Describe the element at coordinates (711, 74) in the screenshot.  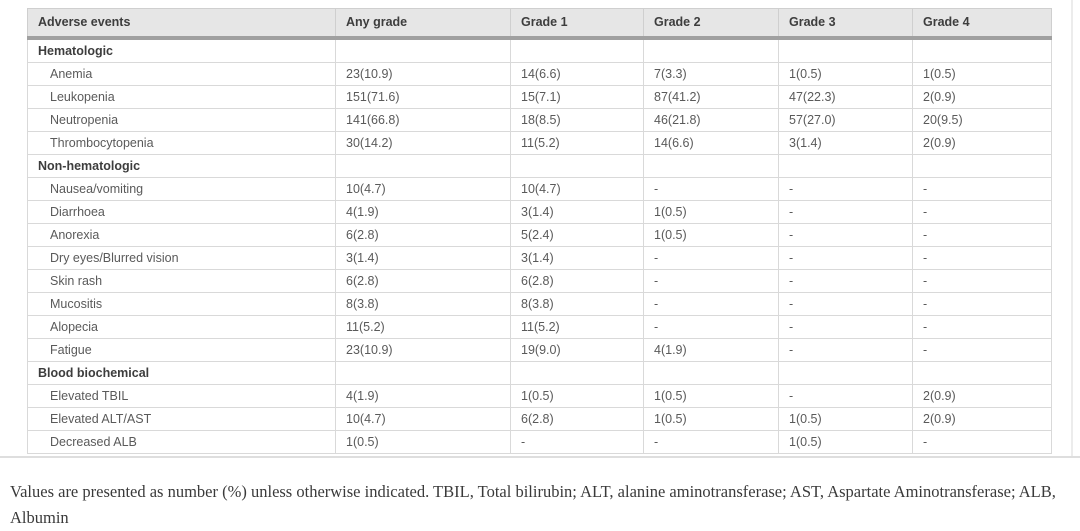
I see `value-cell: 7(3.3)` at that location.